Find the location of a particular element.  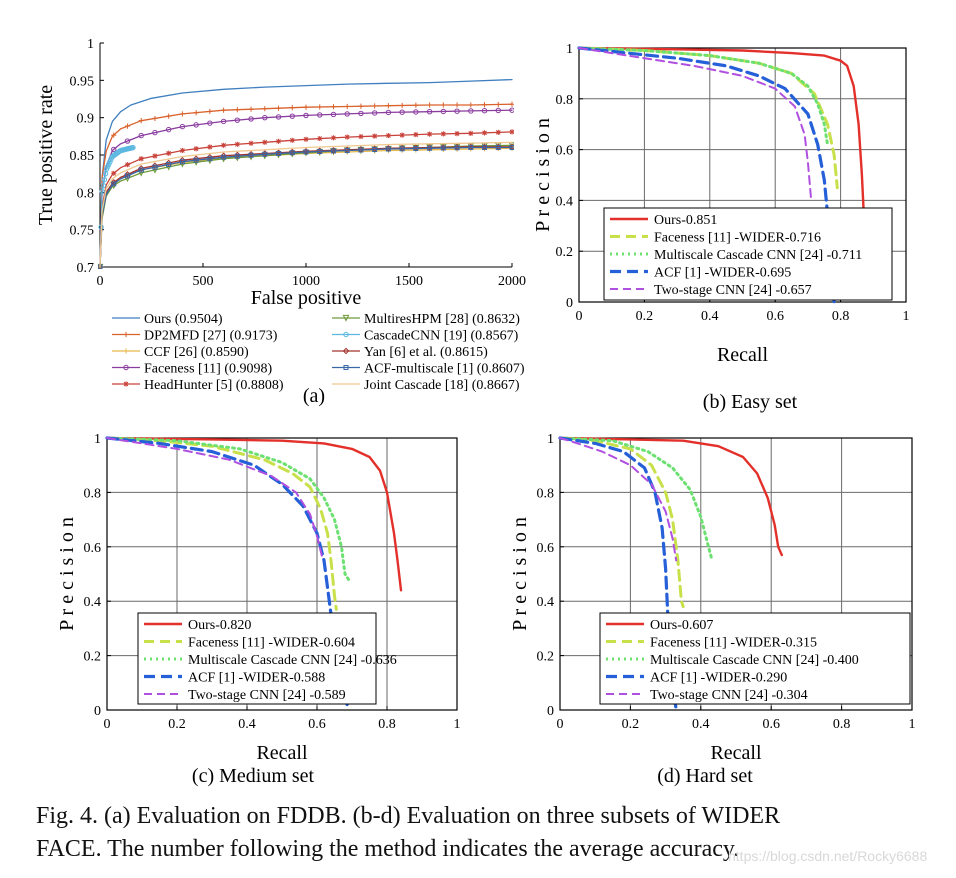

legend-label: DP2MFD [27] (0.9173) is located at coordinates (211, 336).